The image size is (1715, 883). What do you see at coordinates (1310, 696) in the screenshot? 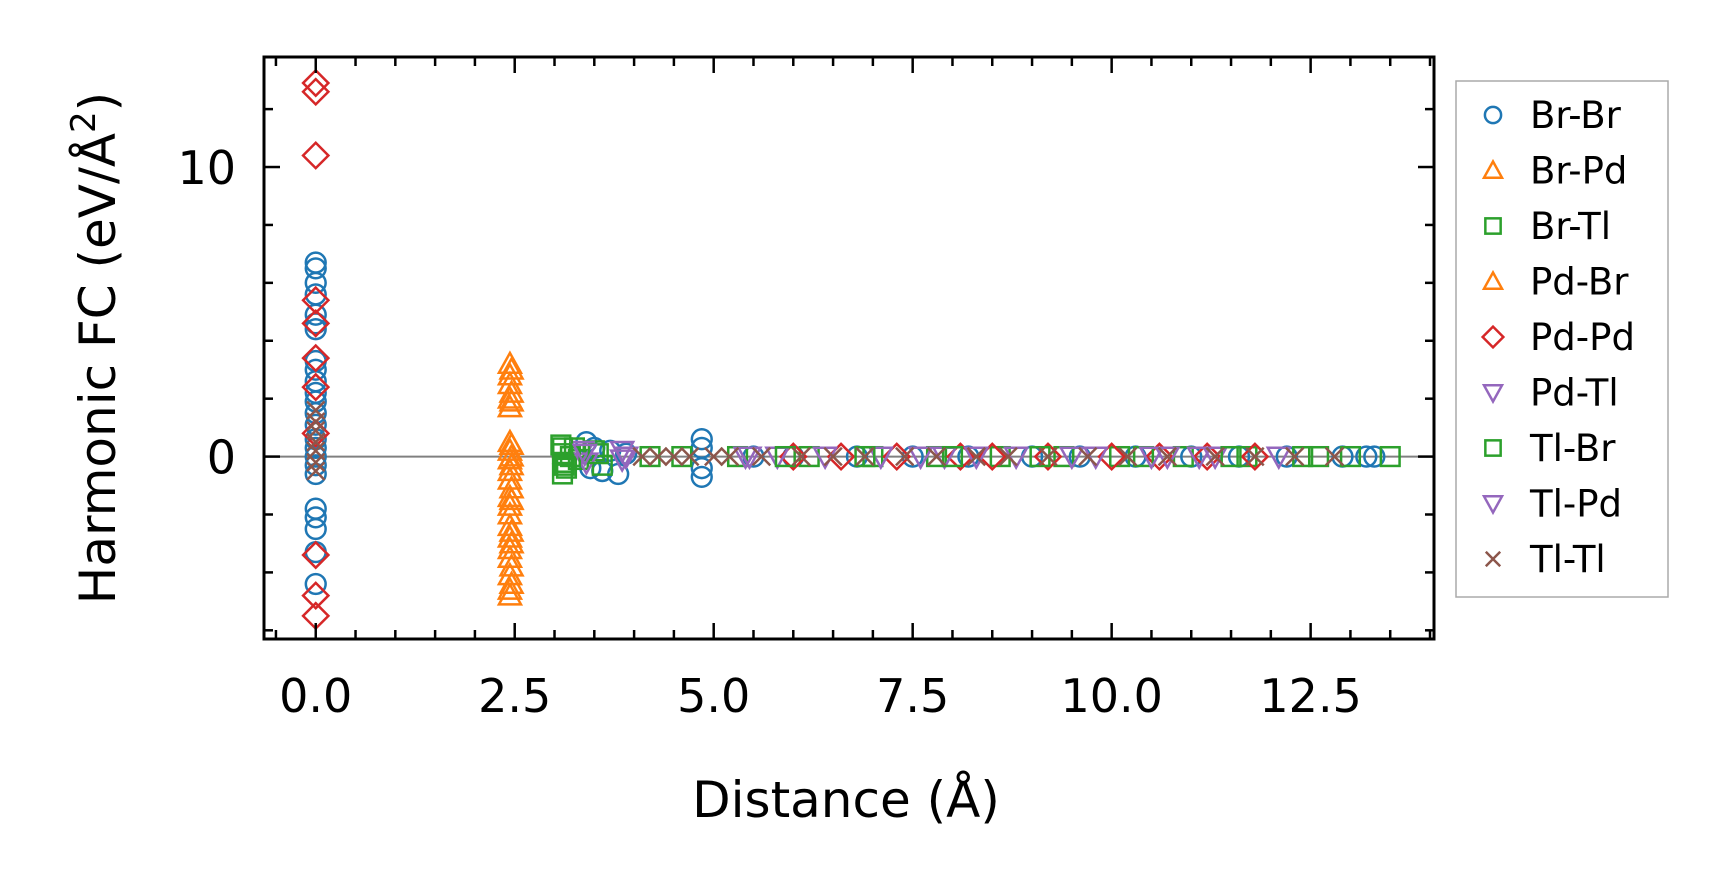
I see `x-tick-label: 12.5` at bounding box center [1310, 696].